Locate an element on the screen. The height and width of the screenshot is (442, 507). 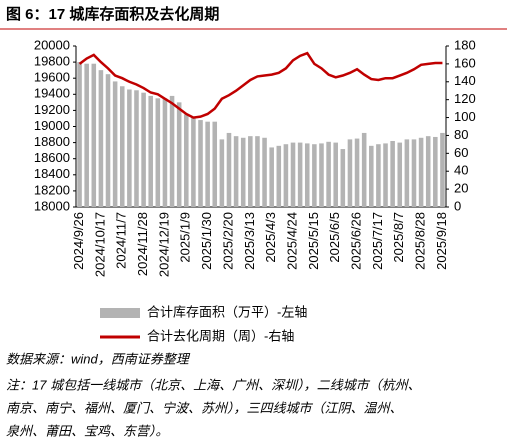
x-tick-label: 2025/2/20 is located at coordinates (227, 241).